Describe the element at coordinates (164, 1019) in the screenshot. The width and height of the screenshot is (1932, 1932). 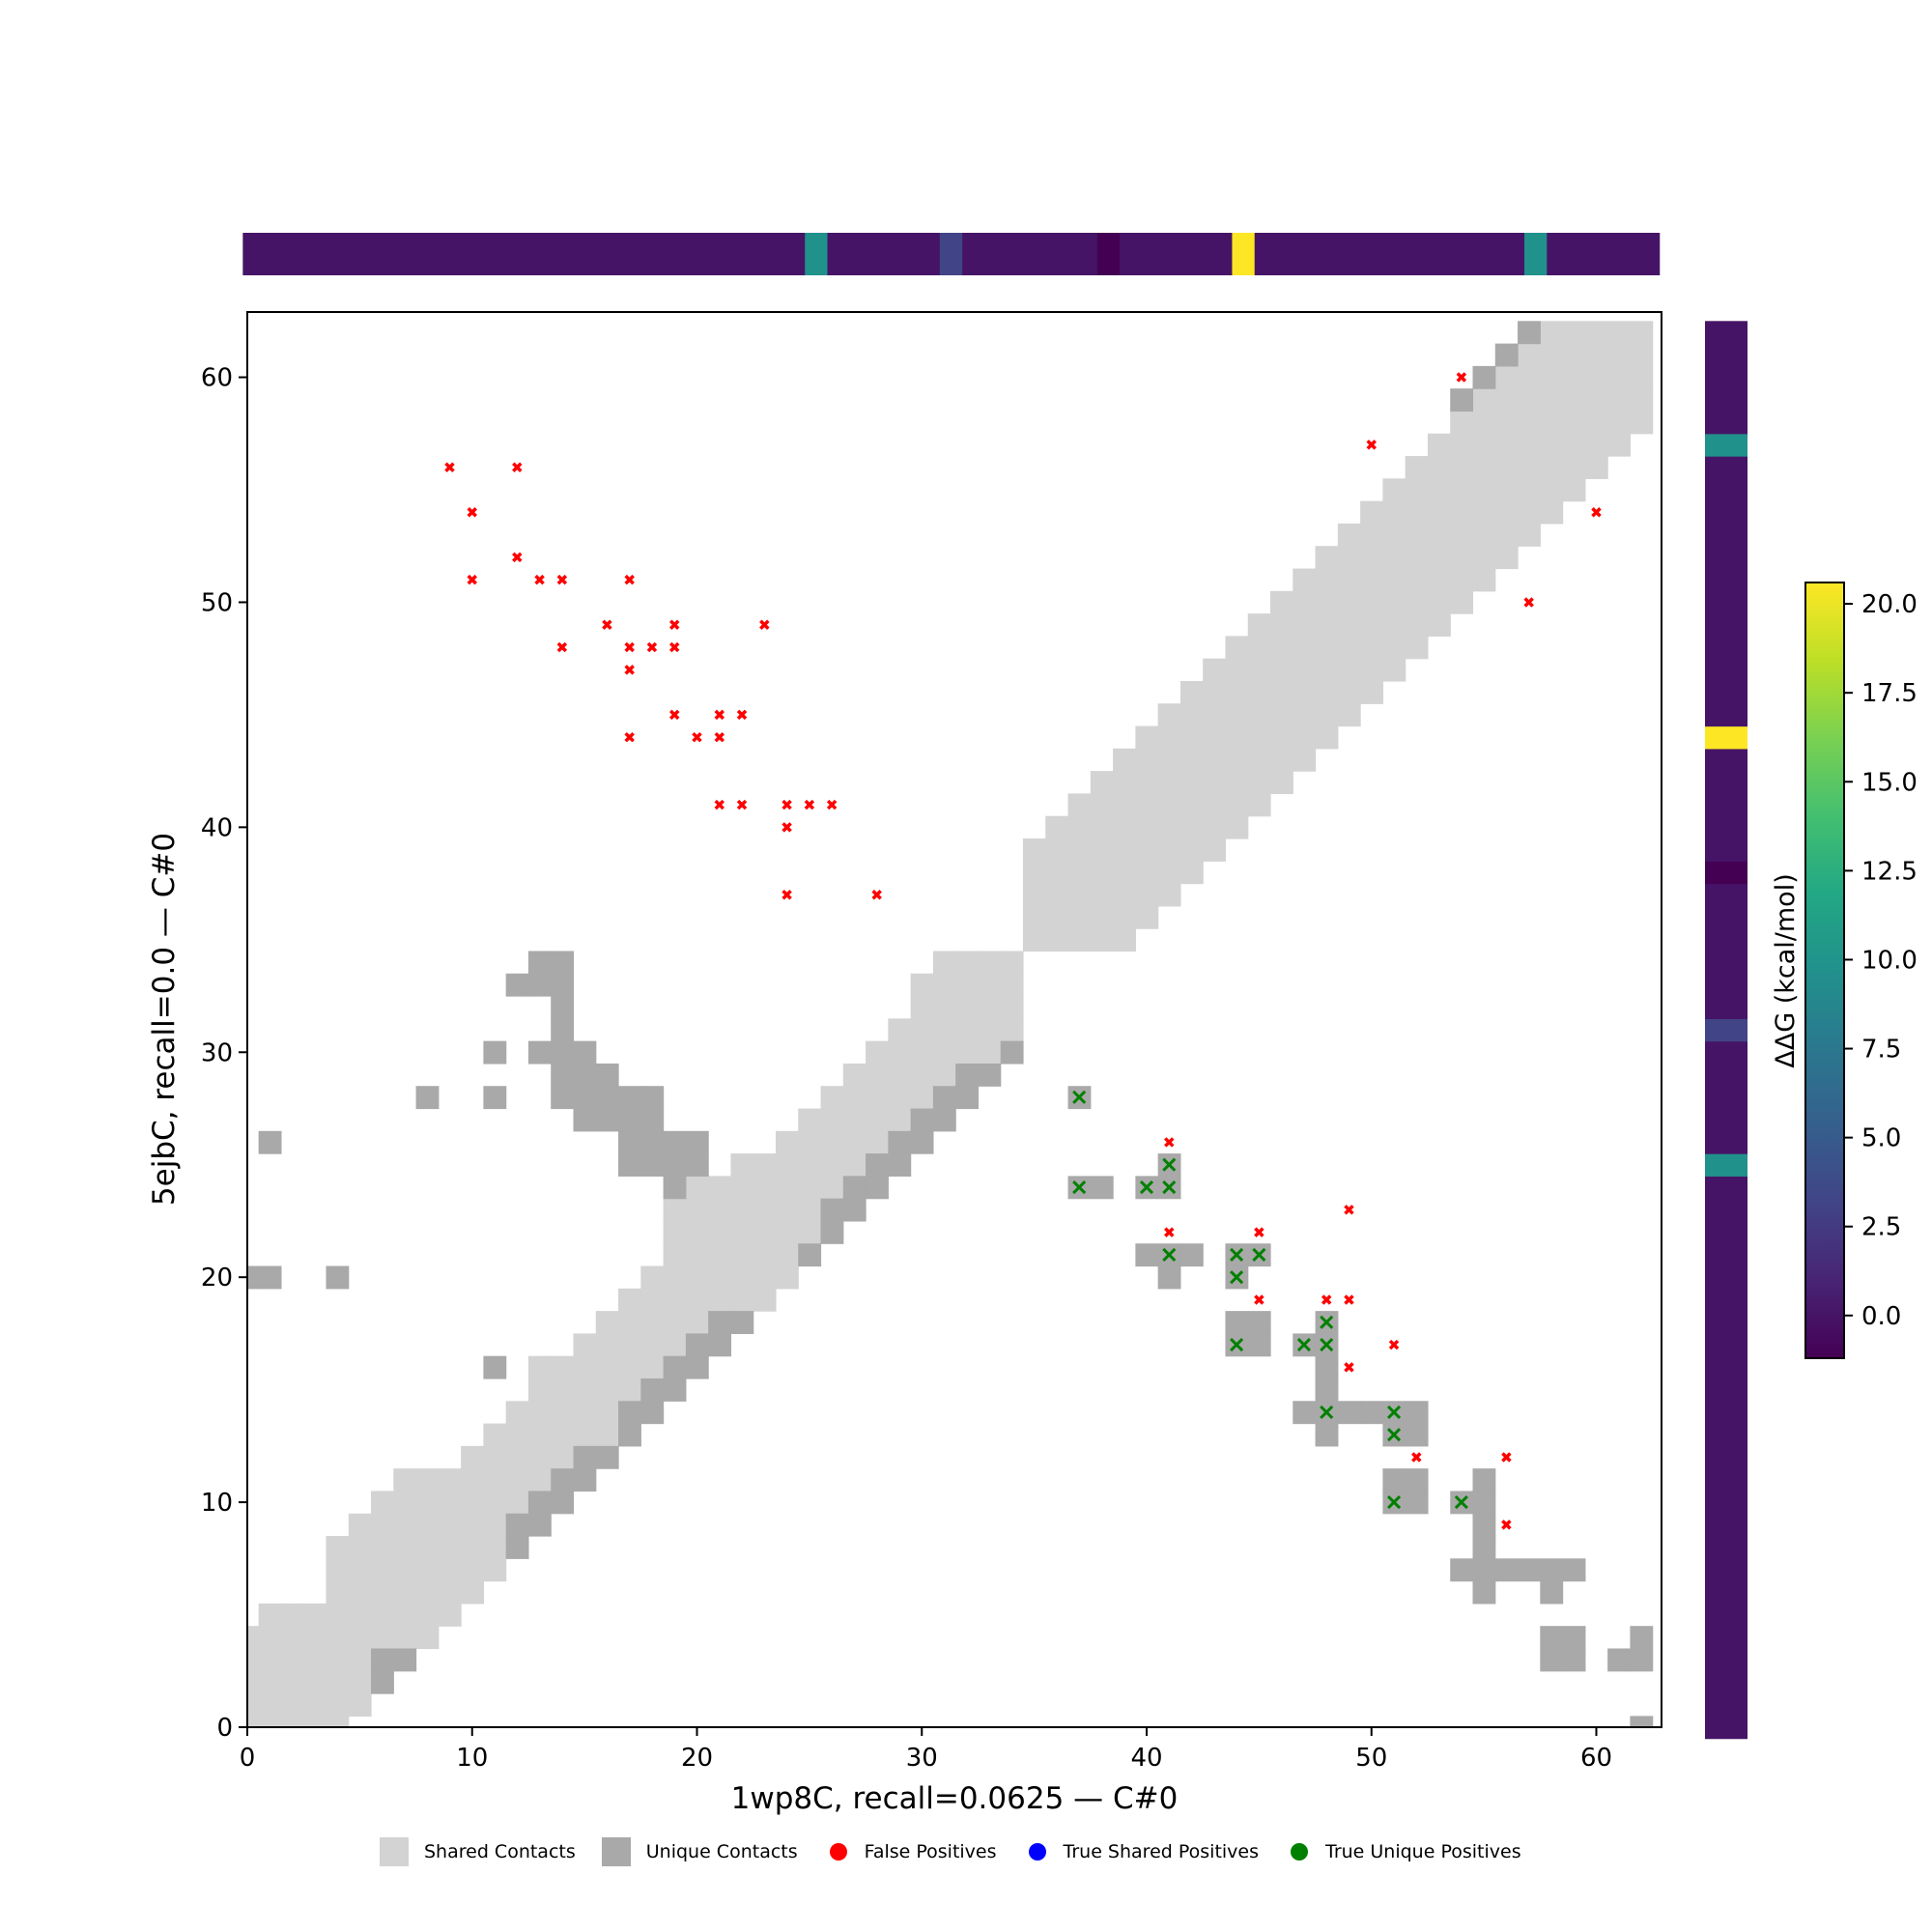
I see `y-axis-label: 5ejbC, recall=0.0 — C#0` at that location.